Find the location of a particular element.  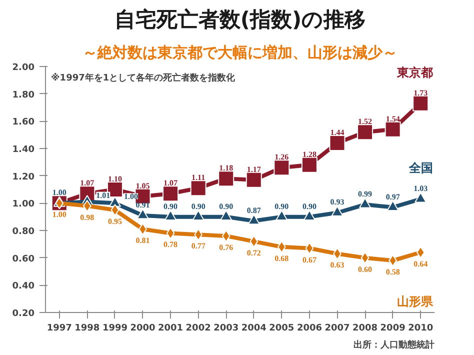

data-label: 1.54 is located at coordinates (393, 119).